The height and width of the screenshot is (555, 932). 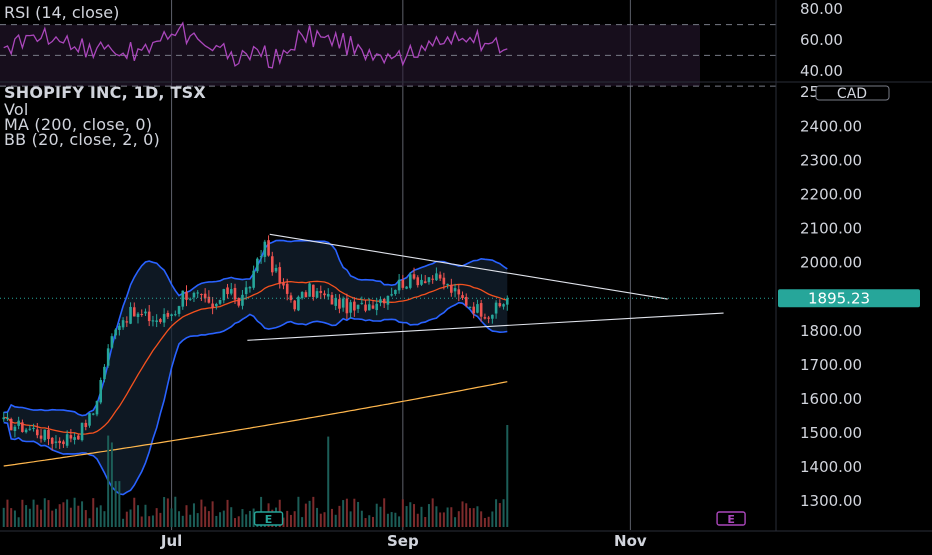 I want to click on bb-legend: BB (20, close, 2, 0), so click(x=82, y=139).